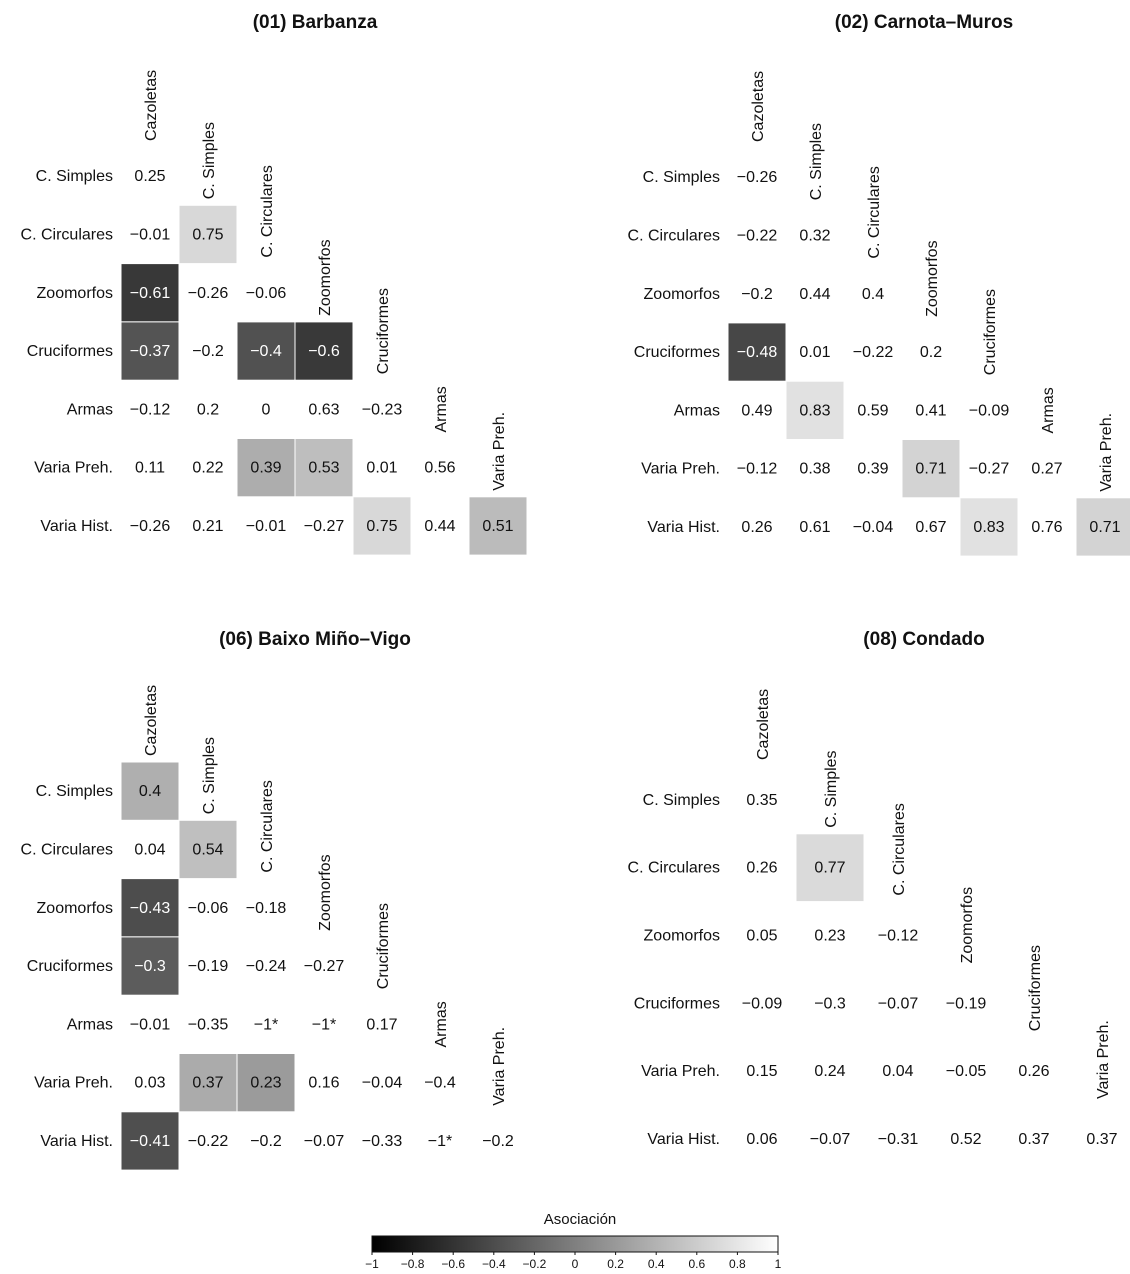  What do you see at coordinates (208, 908) in the screenshot?
I see `value-label: −0.06` at bounding box center [208, 908].